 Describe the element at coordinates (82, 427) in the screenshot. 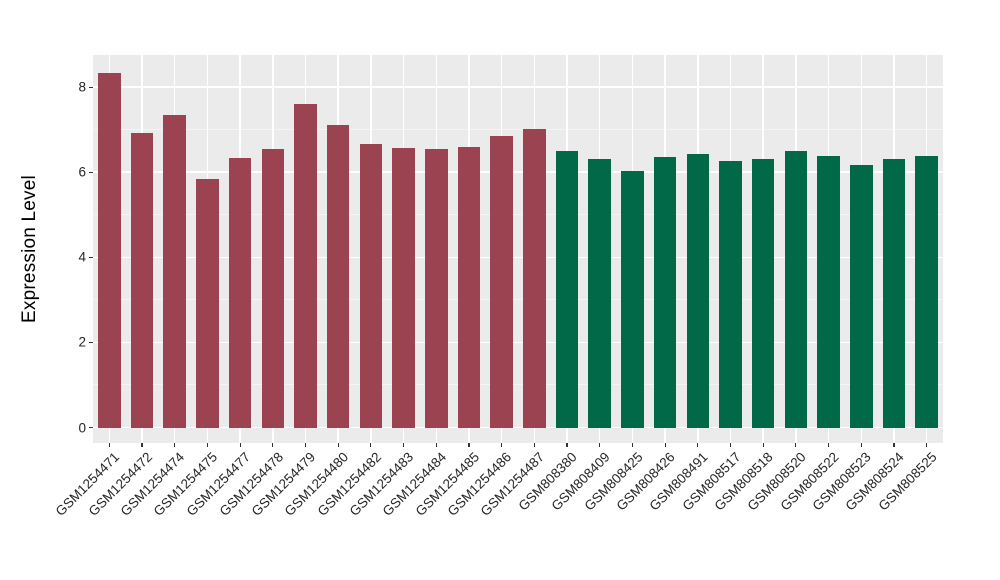

I see `y-tick-label: 0` at that location.